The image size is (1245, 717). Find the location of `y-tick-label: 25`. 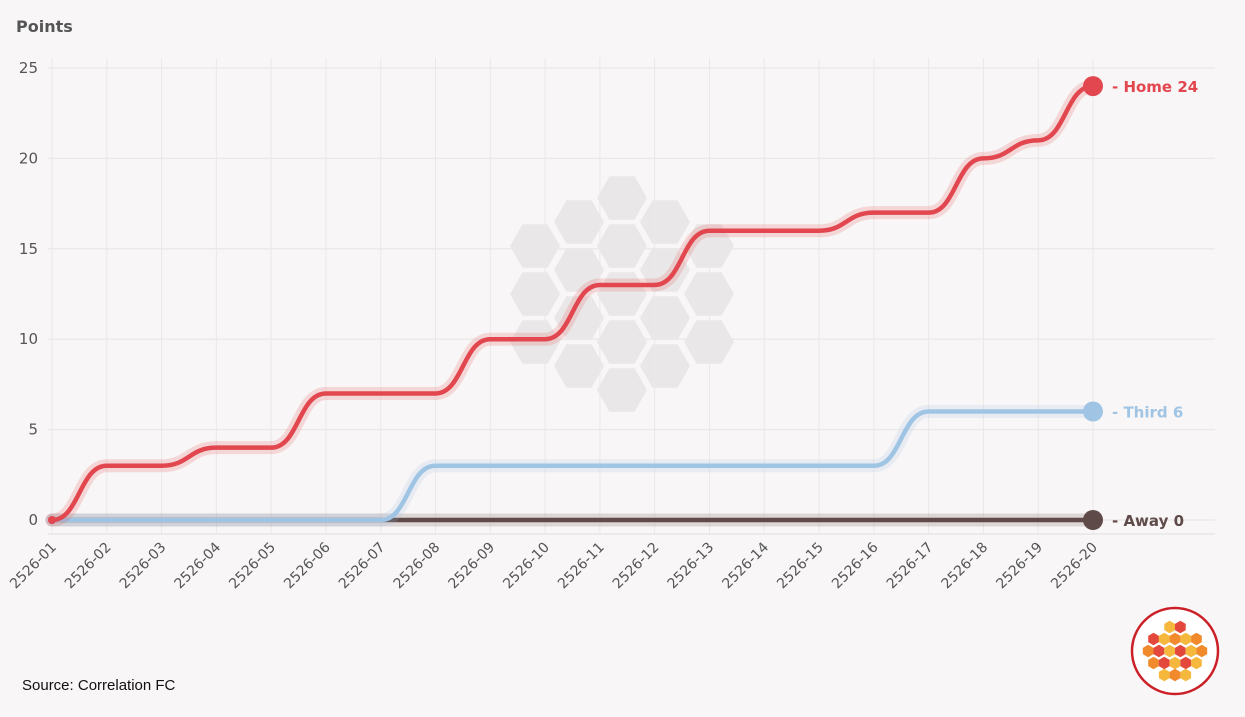

y-tick-label: 25 is located at coordinates (28, 68).